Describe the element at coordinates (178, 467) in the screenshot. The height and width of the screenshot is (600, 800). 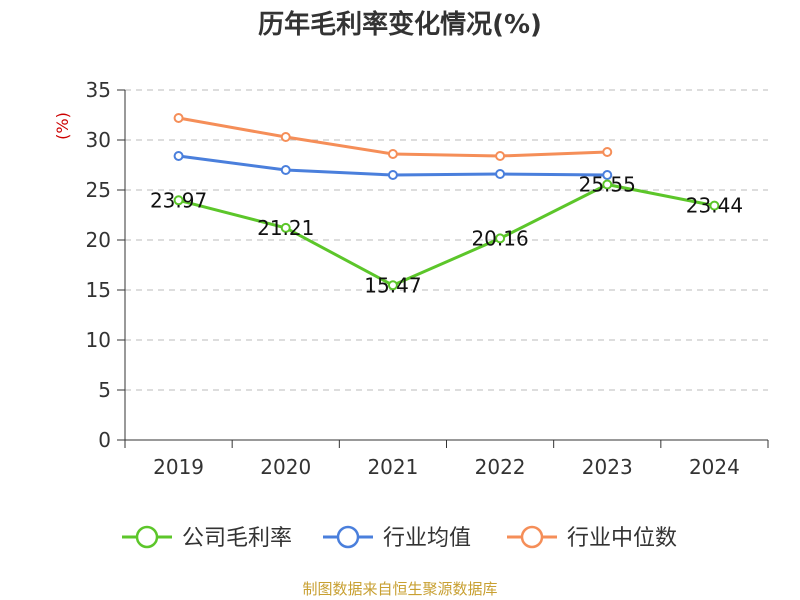
I see `x-tick-label: 2019` at that location.